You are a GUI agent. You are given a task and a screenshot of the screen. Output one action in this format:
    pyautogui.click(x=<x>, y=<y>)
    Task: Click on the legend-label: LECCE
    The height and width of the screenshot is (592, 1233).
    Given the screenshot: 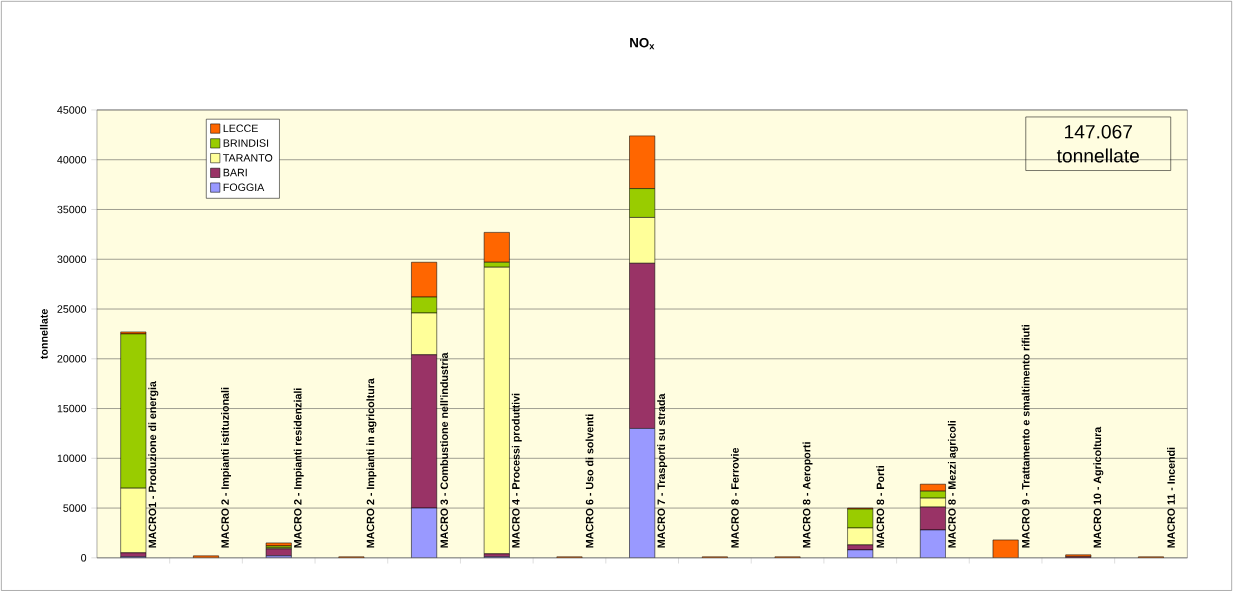 What is the action you would take?
    pyautogui.click(x=240, y=128)
    